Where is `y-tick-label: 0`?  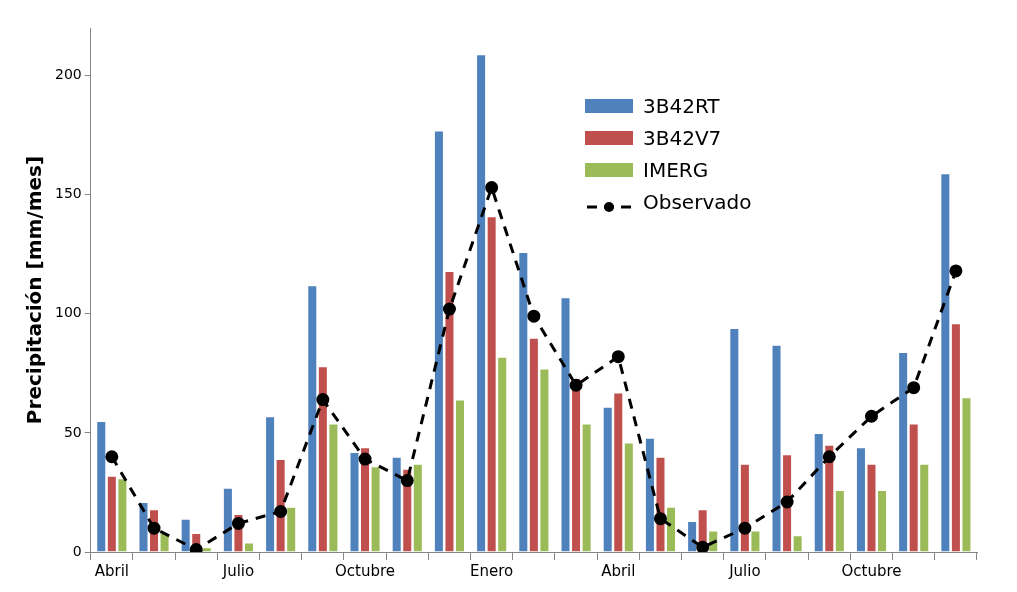
y-tick-label: 0 is located at coordinates (77, 550).